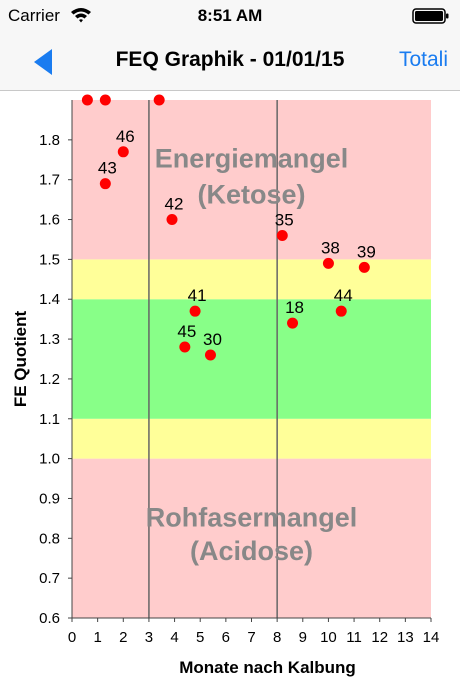  Describe the element at coordinates (423, 59) in the screenshot. I see `totali-button: Totali` at that location.